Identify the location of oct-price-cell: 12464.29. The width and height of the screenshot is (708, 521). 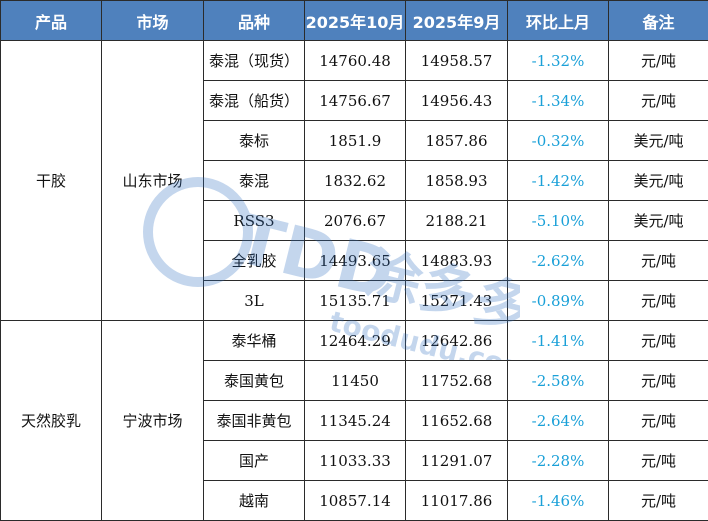
(355, 340).